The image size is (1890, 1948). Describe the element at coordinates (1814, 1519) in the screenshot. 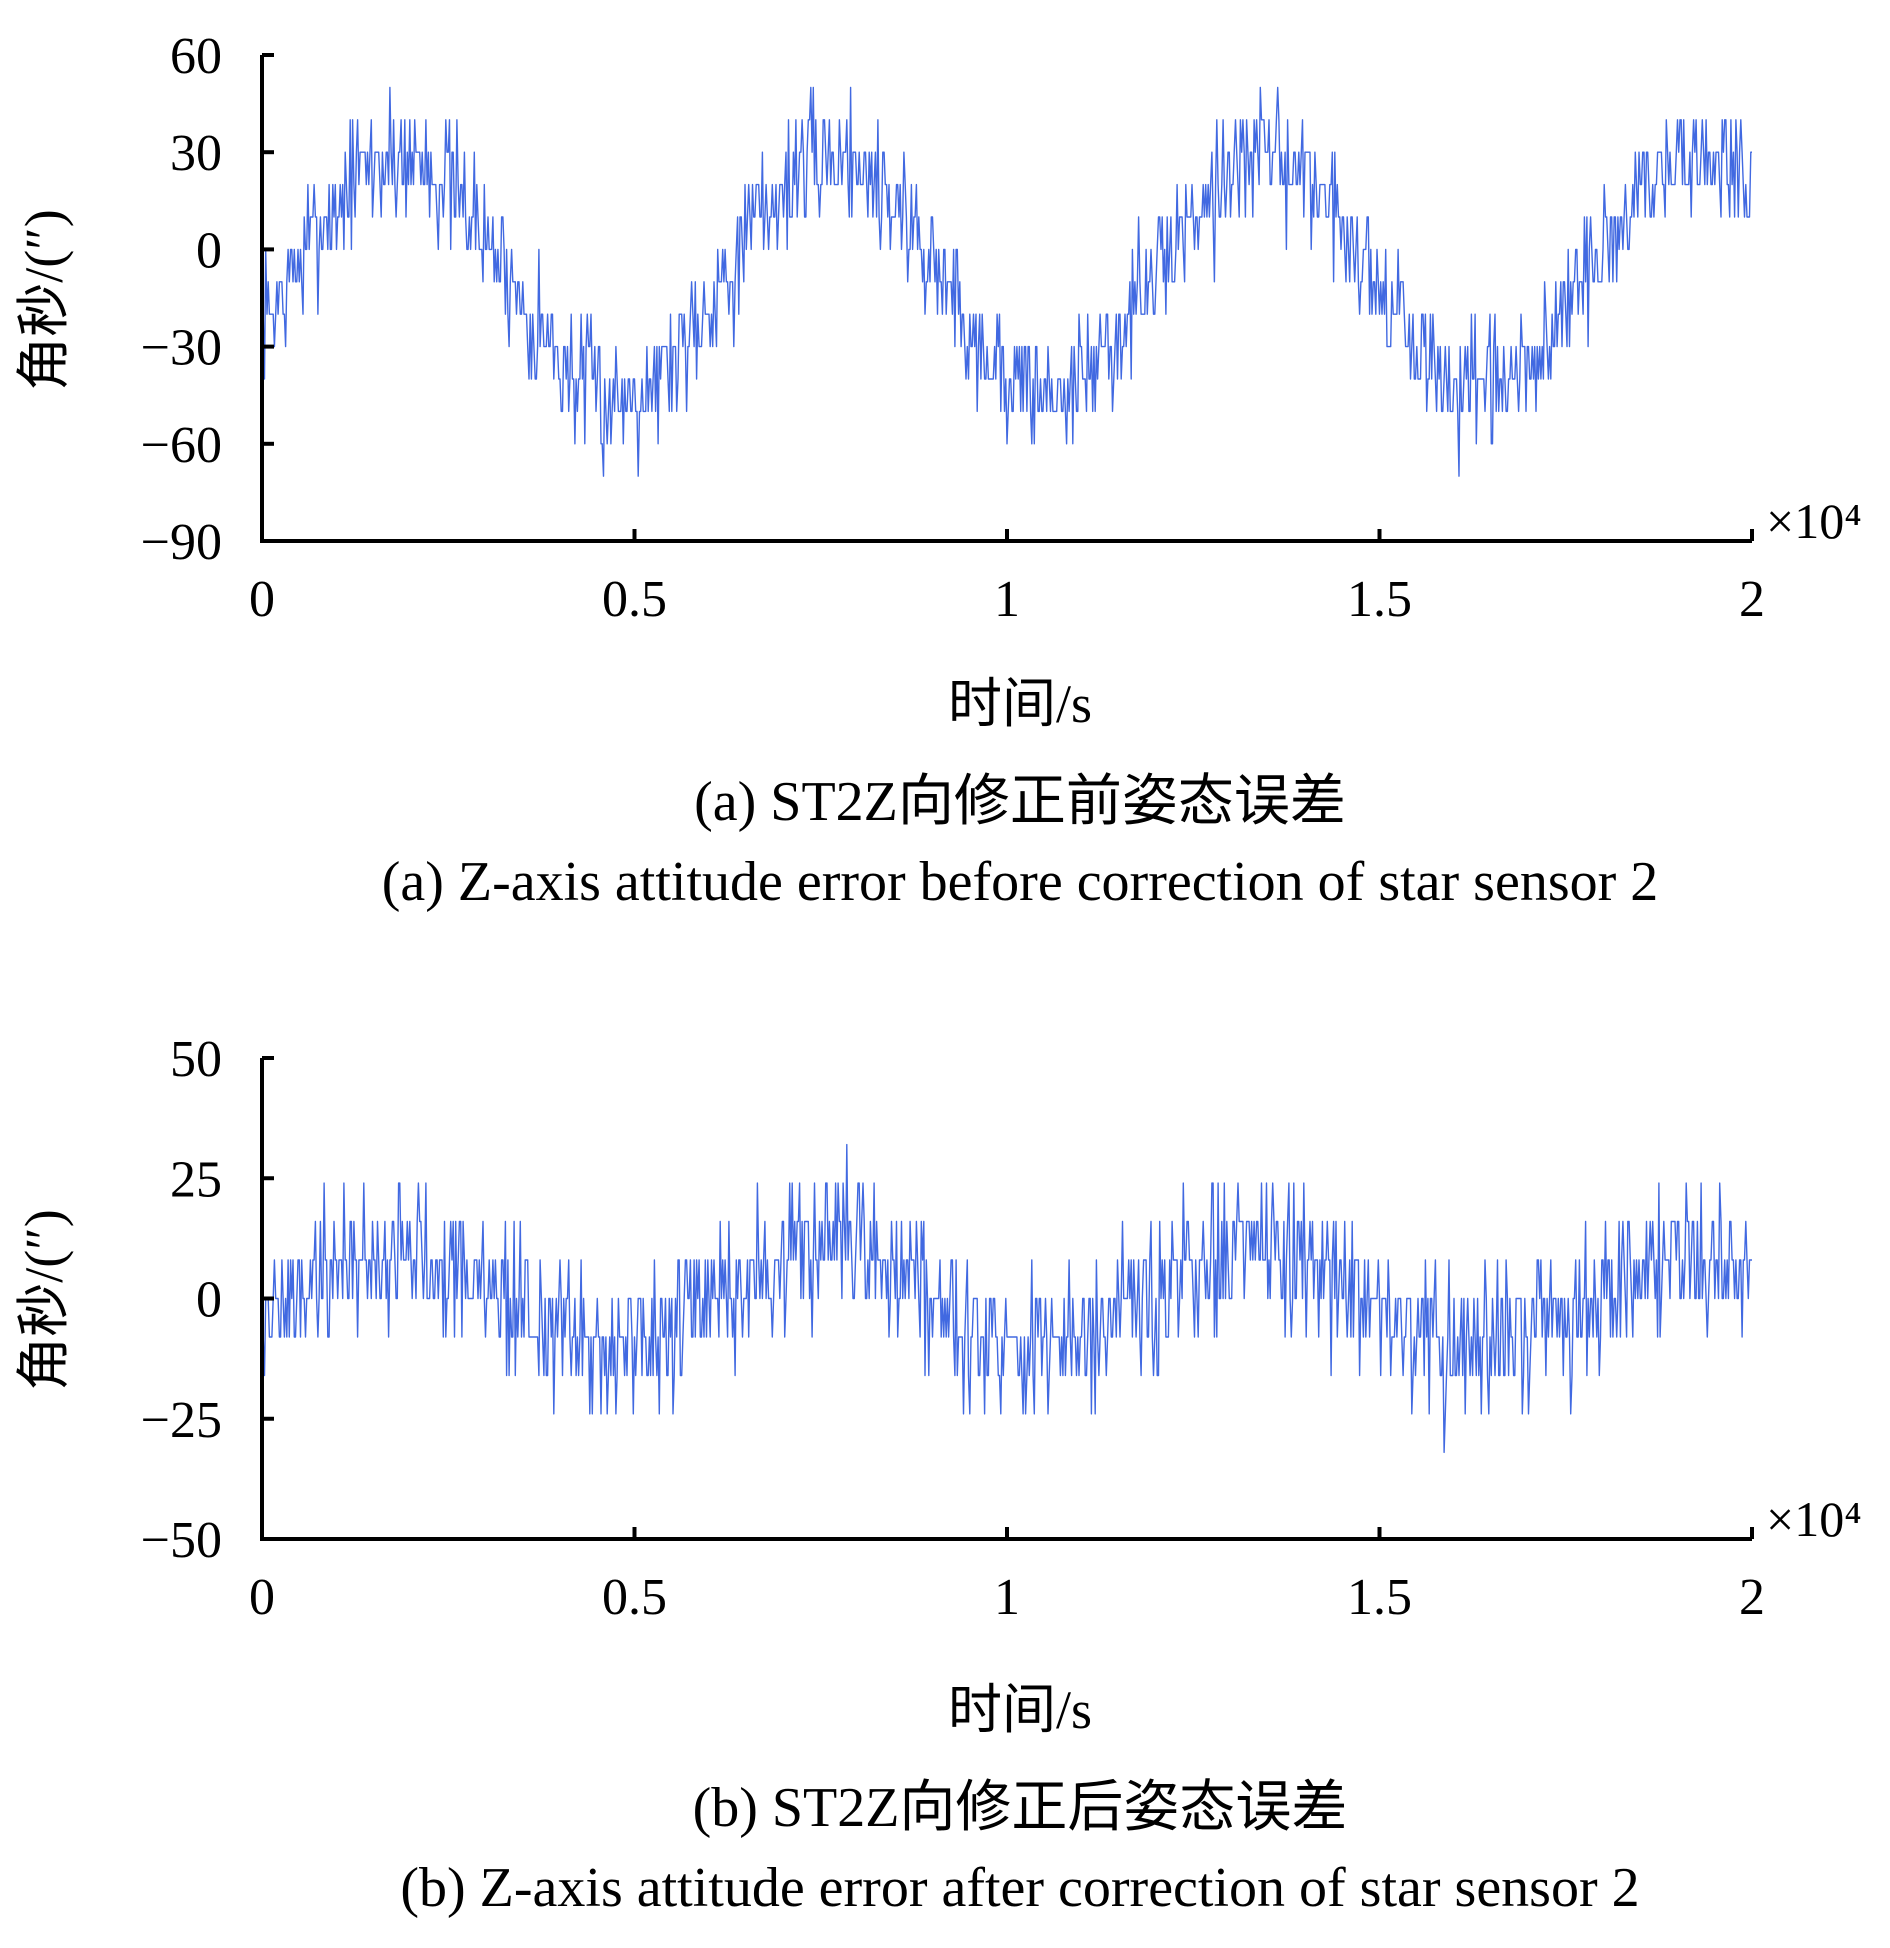

I see `panel-b-x-exponent: ×10⁴` at that location.